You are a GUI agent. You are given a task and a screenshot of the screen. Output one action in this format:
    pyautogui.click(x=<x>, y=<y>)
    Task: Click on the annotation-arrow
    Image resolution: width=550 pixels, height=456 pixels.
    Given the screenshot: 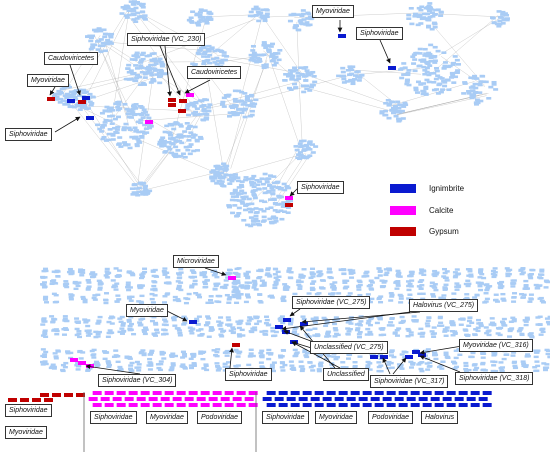 What is the action you would take?
    pyautogui.click(x=386, y=366)
    